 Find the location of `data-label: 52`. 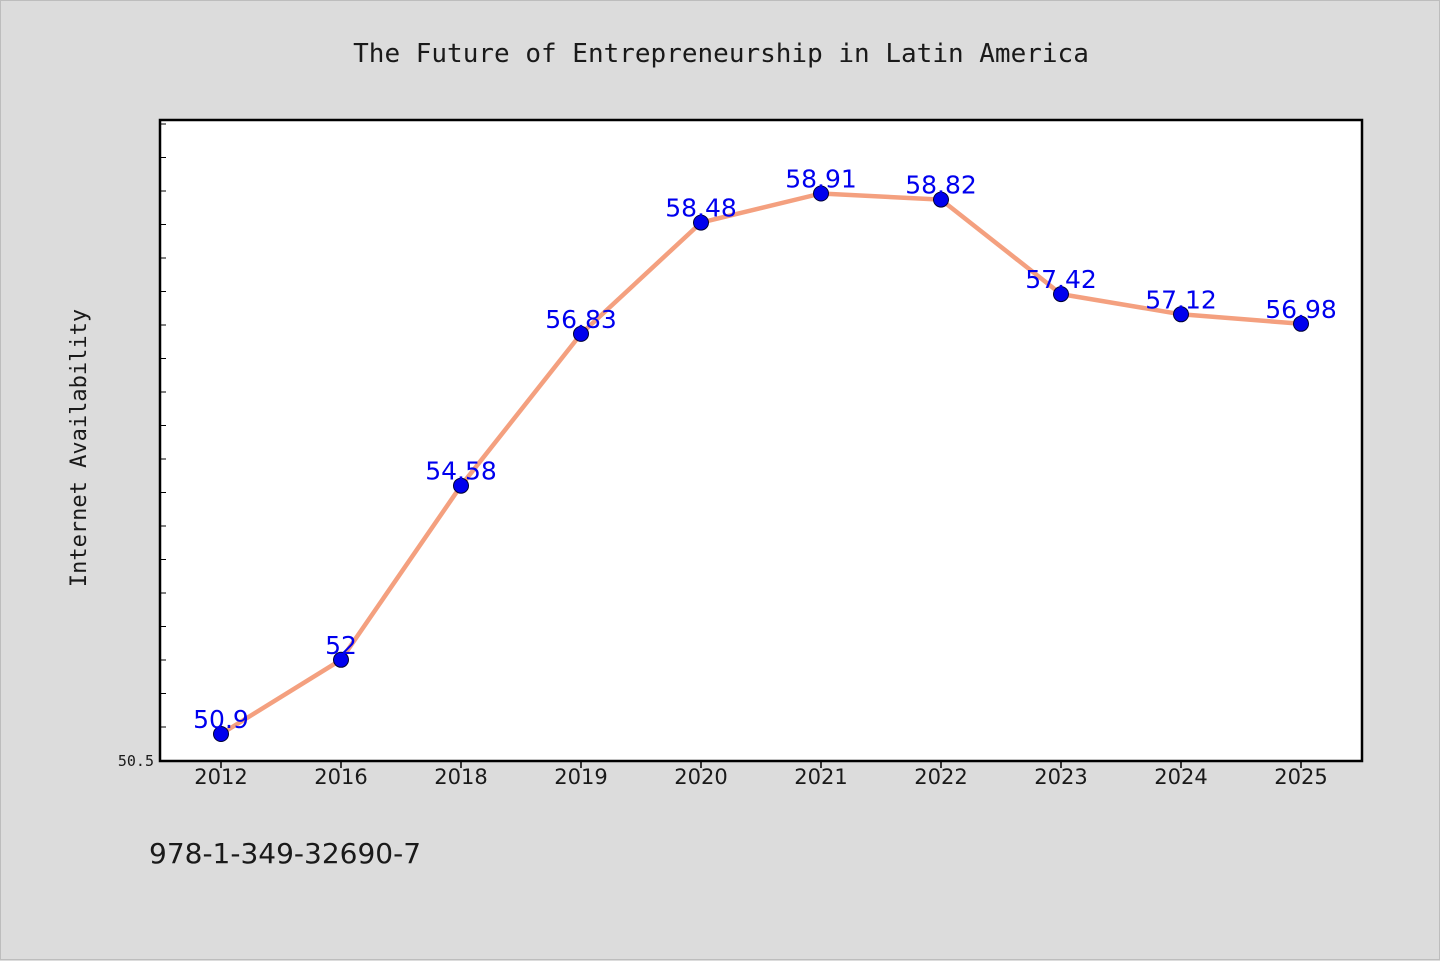

data-label: 52 is located at coordinates (341, 645).